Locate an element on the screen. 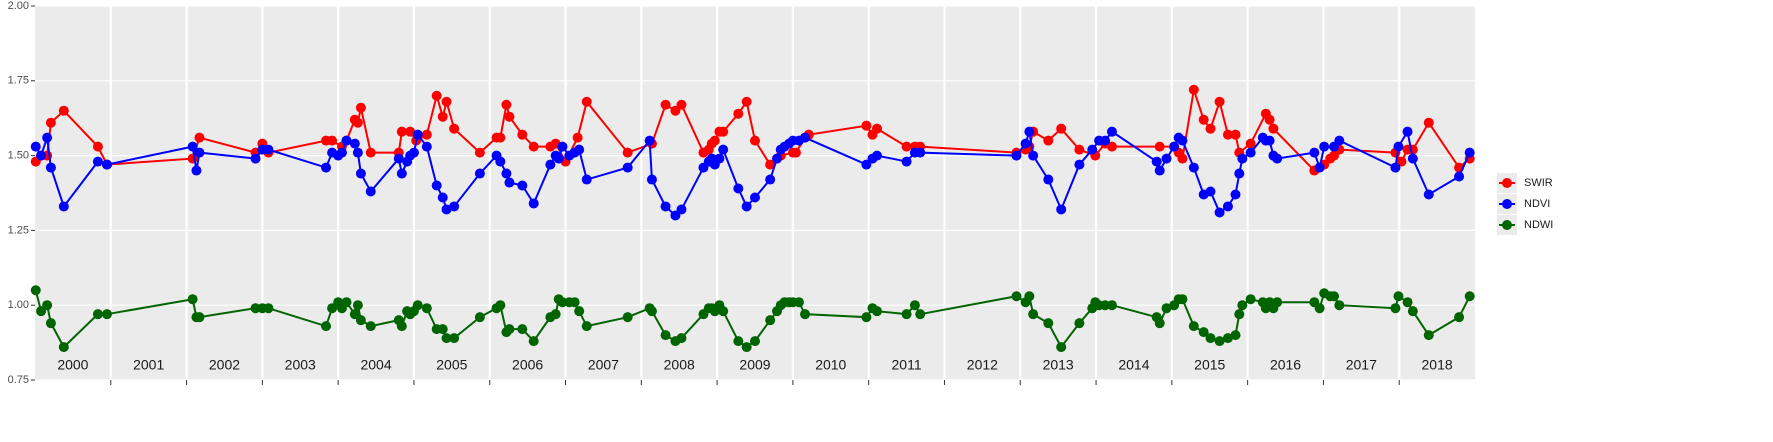 This screenshot has width=1773, height=442. x-tick-label: 2009 is located at coordinates (754, 365).